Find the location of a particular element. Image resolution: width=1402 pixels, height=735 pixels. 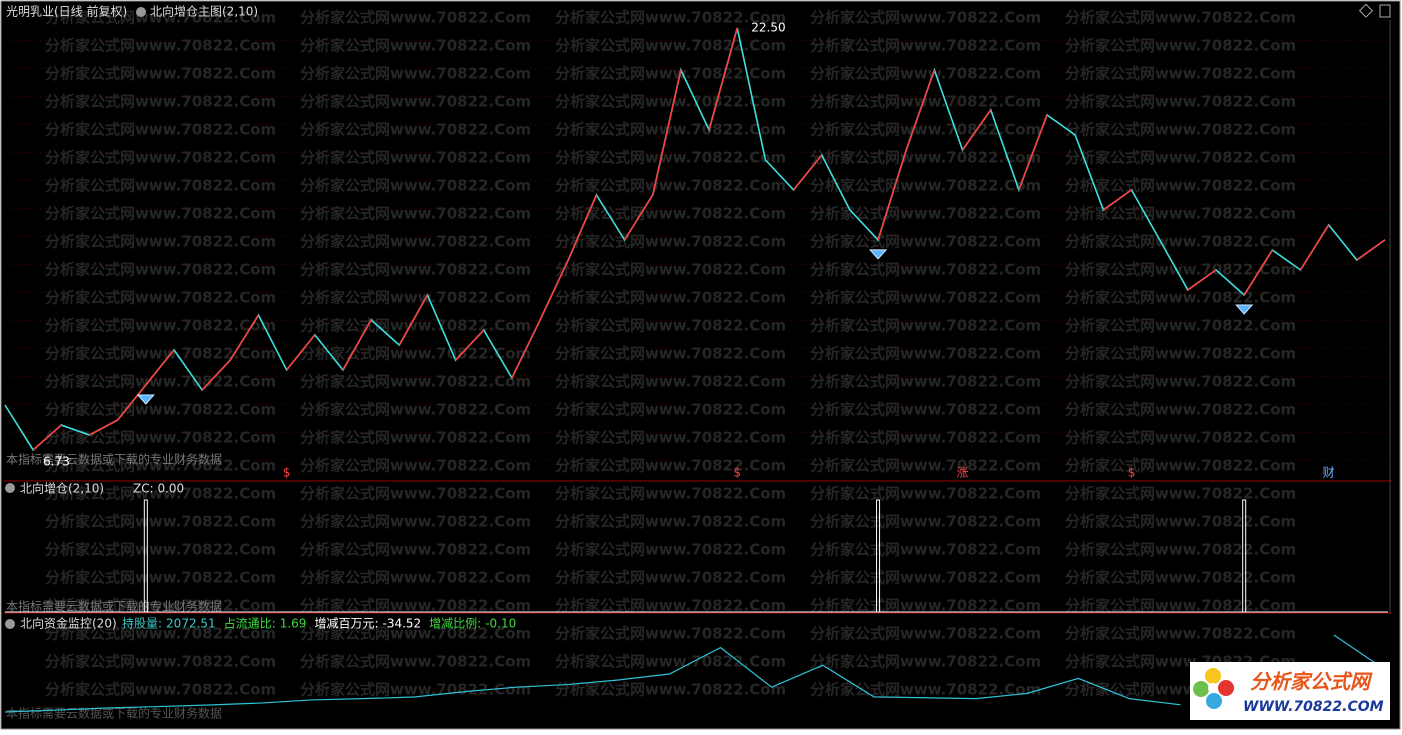

readout-value: 2072.51 is located at coordinates (191, 624).